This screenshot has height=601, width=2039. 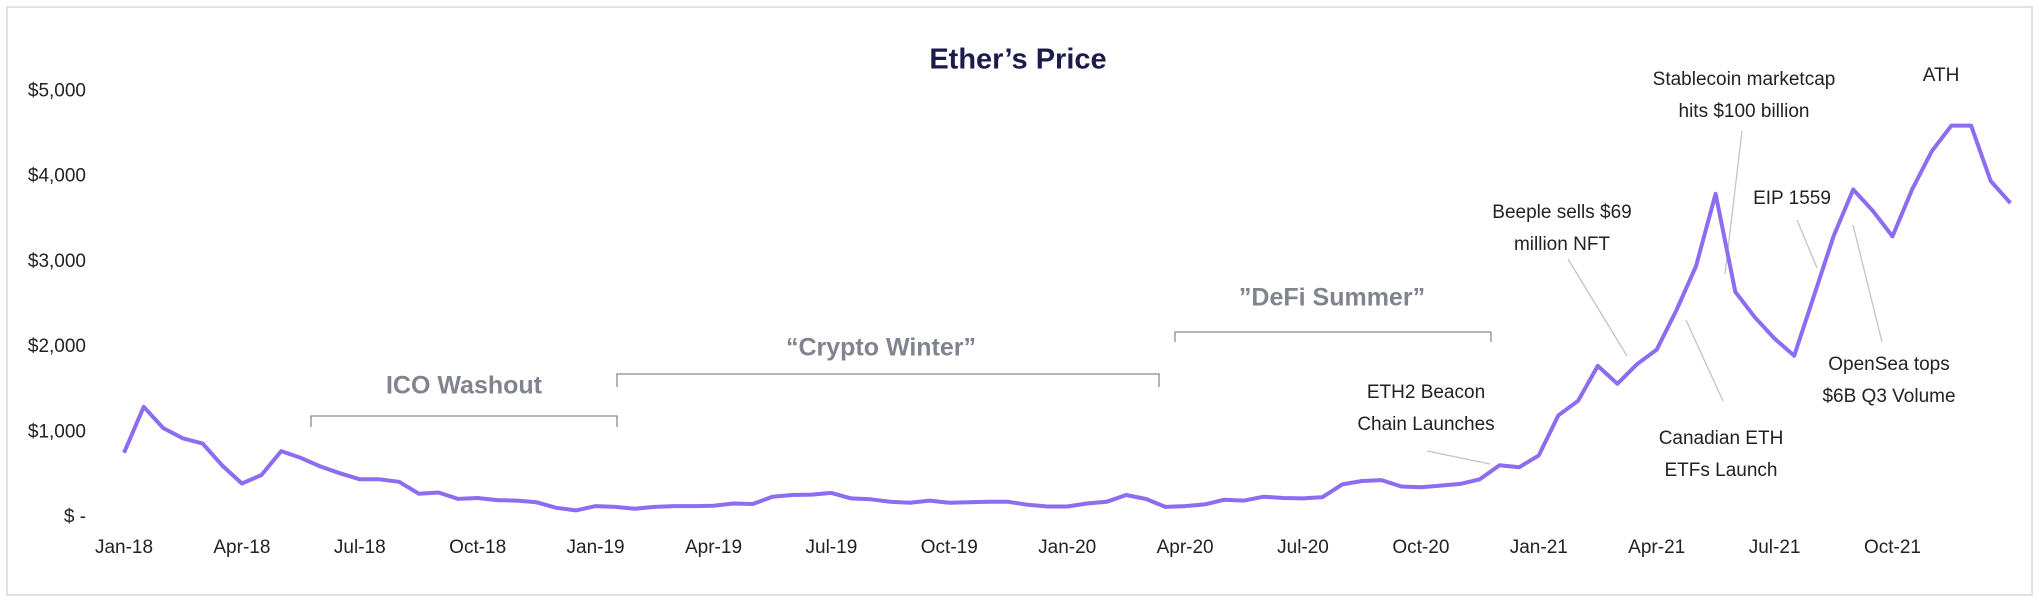 What do you see at coordinates (1941, 75) in the screenshot?
I see `annotation: ATH` at bounding box center [1941, 75].